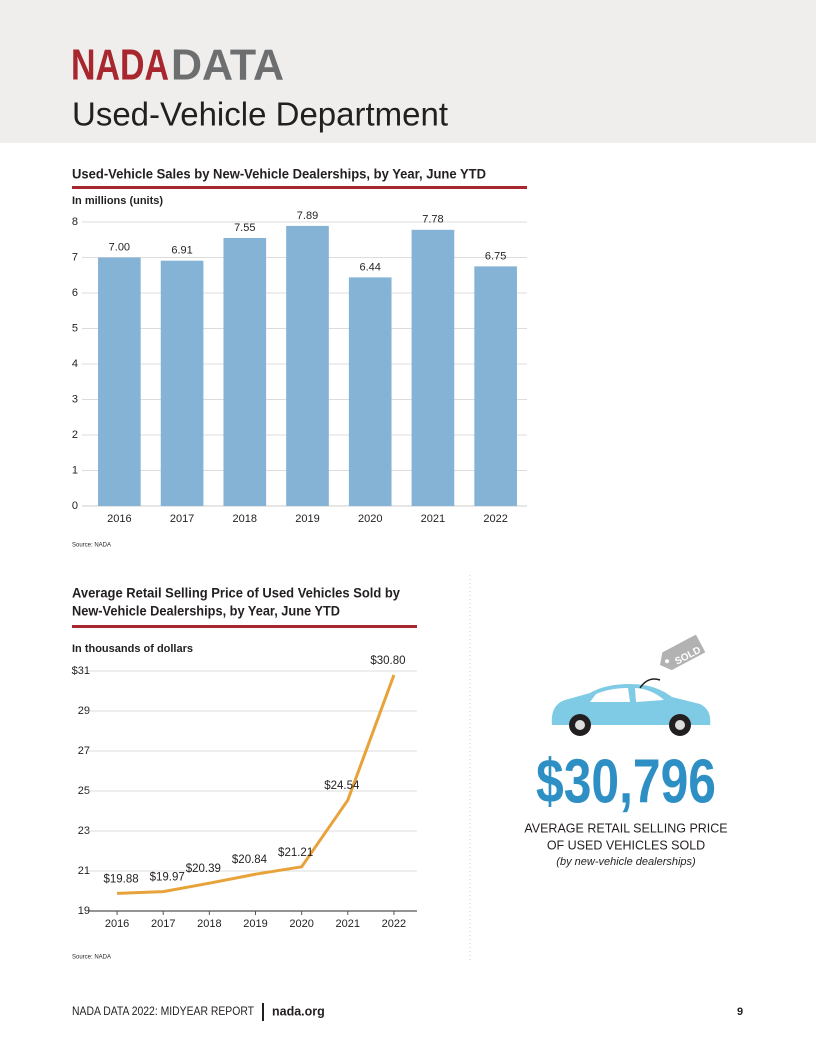 The height and width of the screenshot is (1056, 816). I want to click on y-tick-label: 7, so click(75, 257).